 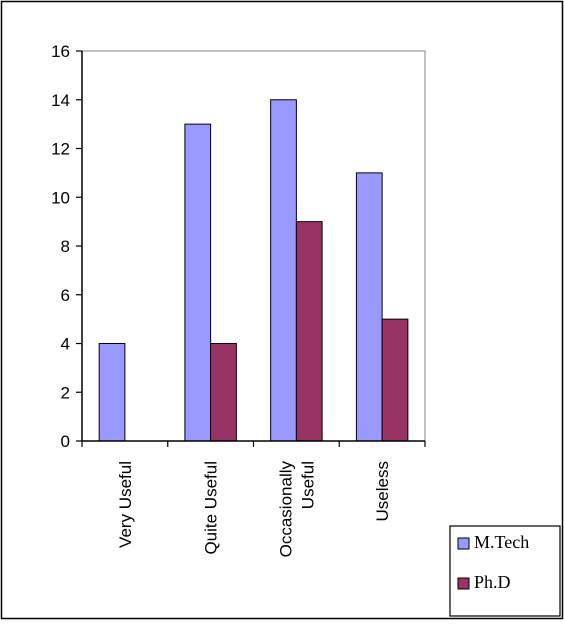 I want to click on y-tick-label: 6, so click(x=65, y=295).